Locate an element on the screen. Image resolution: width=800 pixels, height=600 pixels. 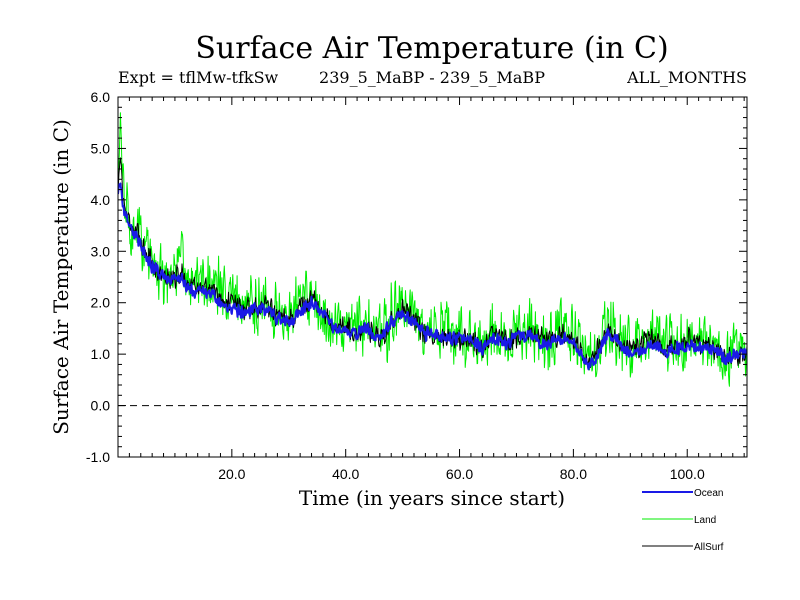
y-axis-label: Surface Air Temperature (in C) is located at coordinates (61, 277).